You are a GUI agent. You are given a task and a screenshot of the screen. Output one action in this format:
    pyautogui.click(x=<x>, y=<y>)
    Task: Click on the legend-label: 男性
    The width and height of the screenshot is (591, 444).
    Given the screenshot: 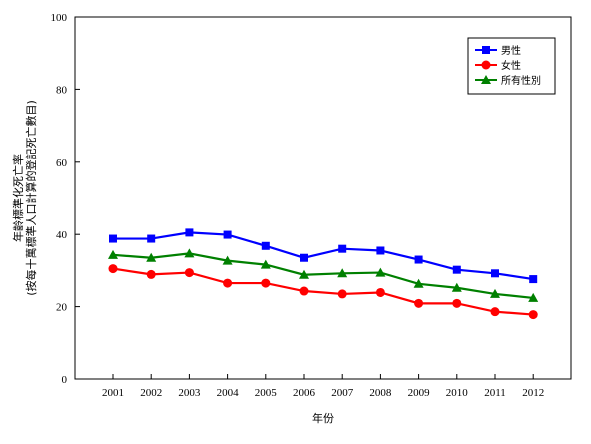 What is the action you would take?
    pyautogui.click(x=511, y=50)
    